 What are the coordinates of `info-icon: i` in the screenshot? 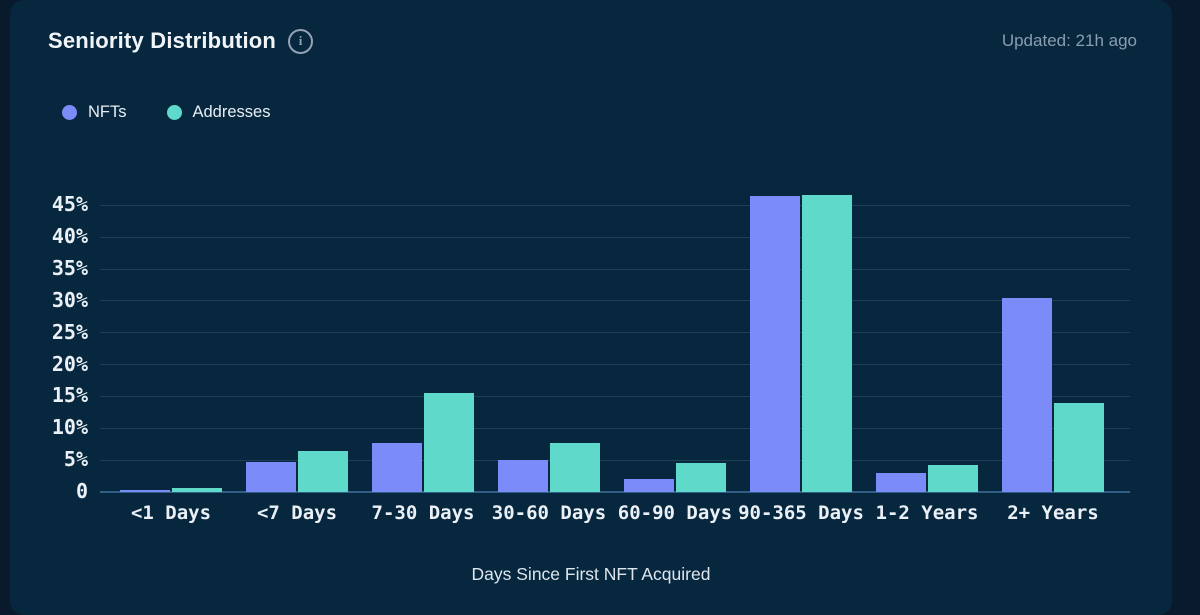 It's located at (301, 41).